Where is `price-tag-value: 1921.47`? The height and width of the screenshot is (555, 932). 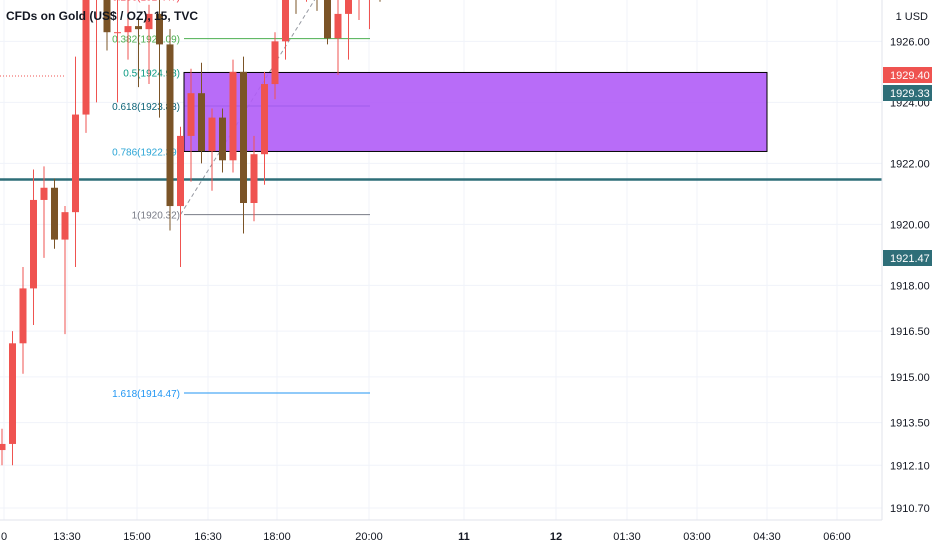 price-tag-value: 1921.47 is located at coordinates (910, 259).